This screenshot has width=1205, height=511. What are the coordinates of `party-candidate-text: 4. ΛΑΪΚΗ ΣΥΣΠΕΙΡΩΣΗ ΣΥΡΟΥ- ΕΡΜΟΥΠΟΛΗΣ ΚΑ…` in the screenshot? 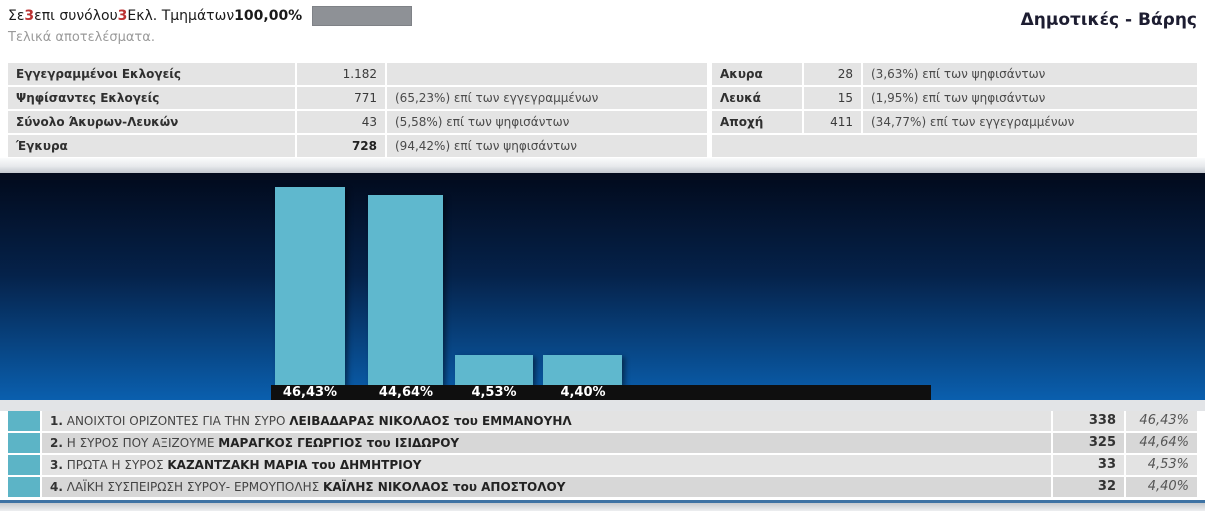 It's located at (546, 487).